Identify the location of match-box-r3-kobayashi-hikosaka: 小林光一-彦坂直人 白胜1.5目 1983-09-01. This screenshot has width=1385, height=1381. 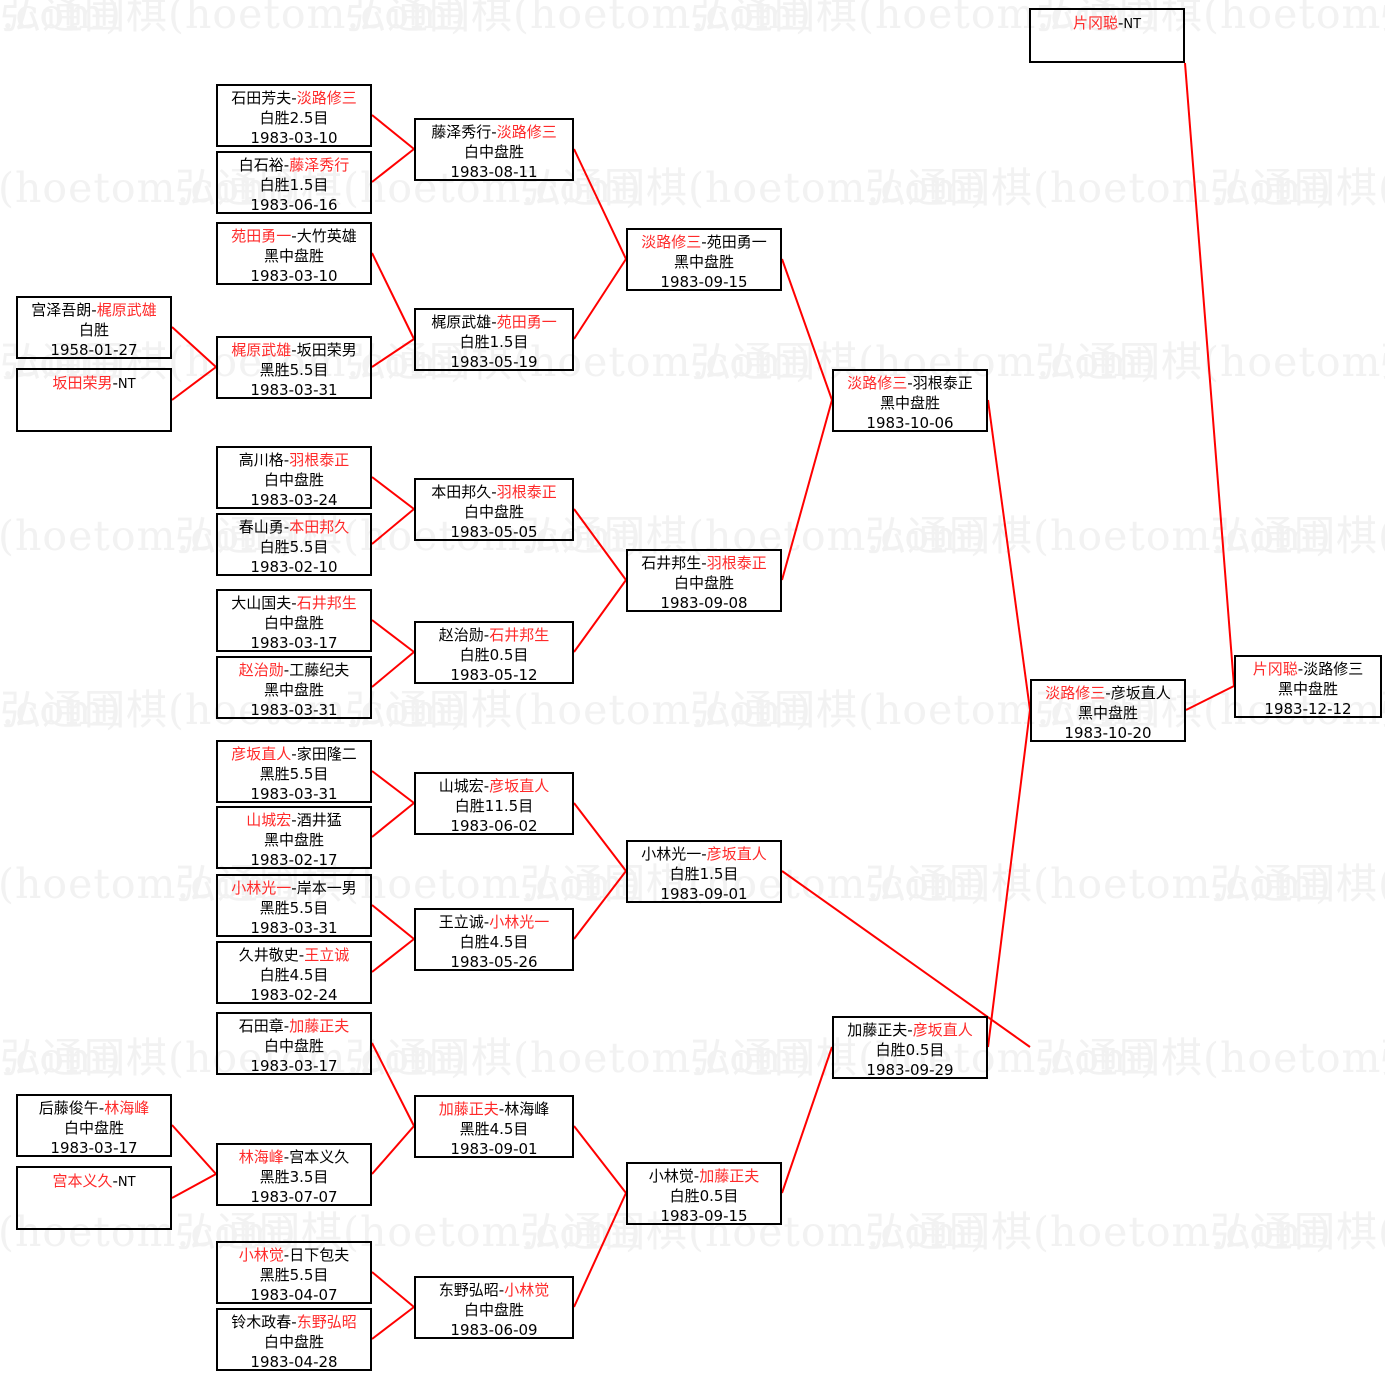
(704, 871).